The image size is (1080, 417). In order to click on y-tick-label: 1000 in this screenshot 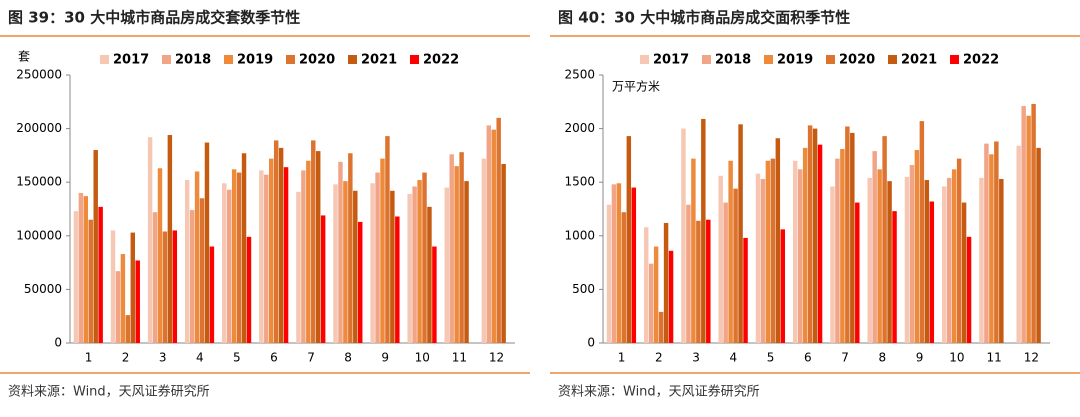, I will do `click(579, 235)`.